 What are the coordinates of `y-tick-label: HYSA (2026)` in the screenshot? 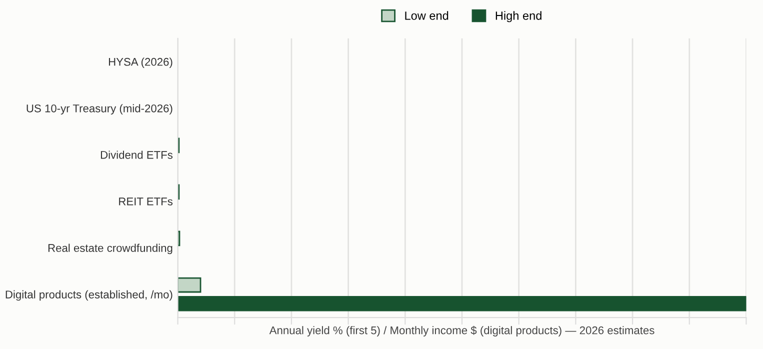 It's located at (140, 63).